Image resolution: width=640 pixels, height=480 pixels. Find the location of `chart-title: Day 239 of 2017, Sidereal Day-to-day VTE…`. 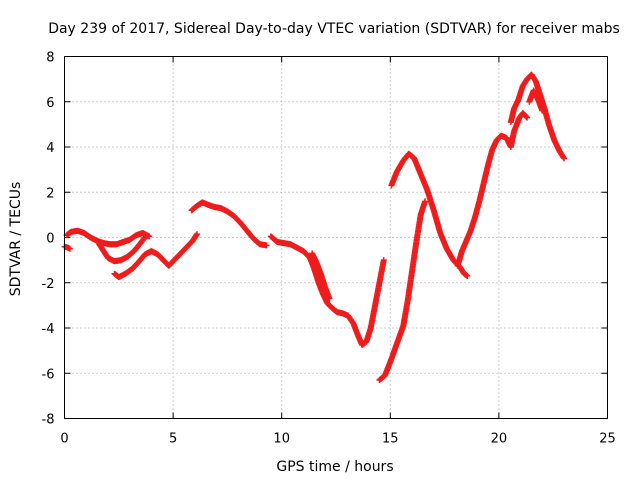

chart-title: Day 239 of 2017, Sidereal Day-to-day VTE… is located at coordinates (334, 29).